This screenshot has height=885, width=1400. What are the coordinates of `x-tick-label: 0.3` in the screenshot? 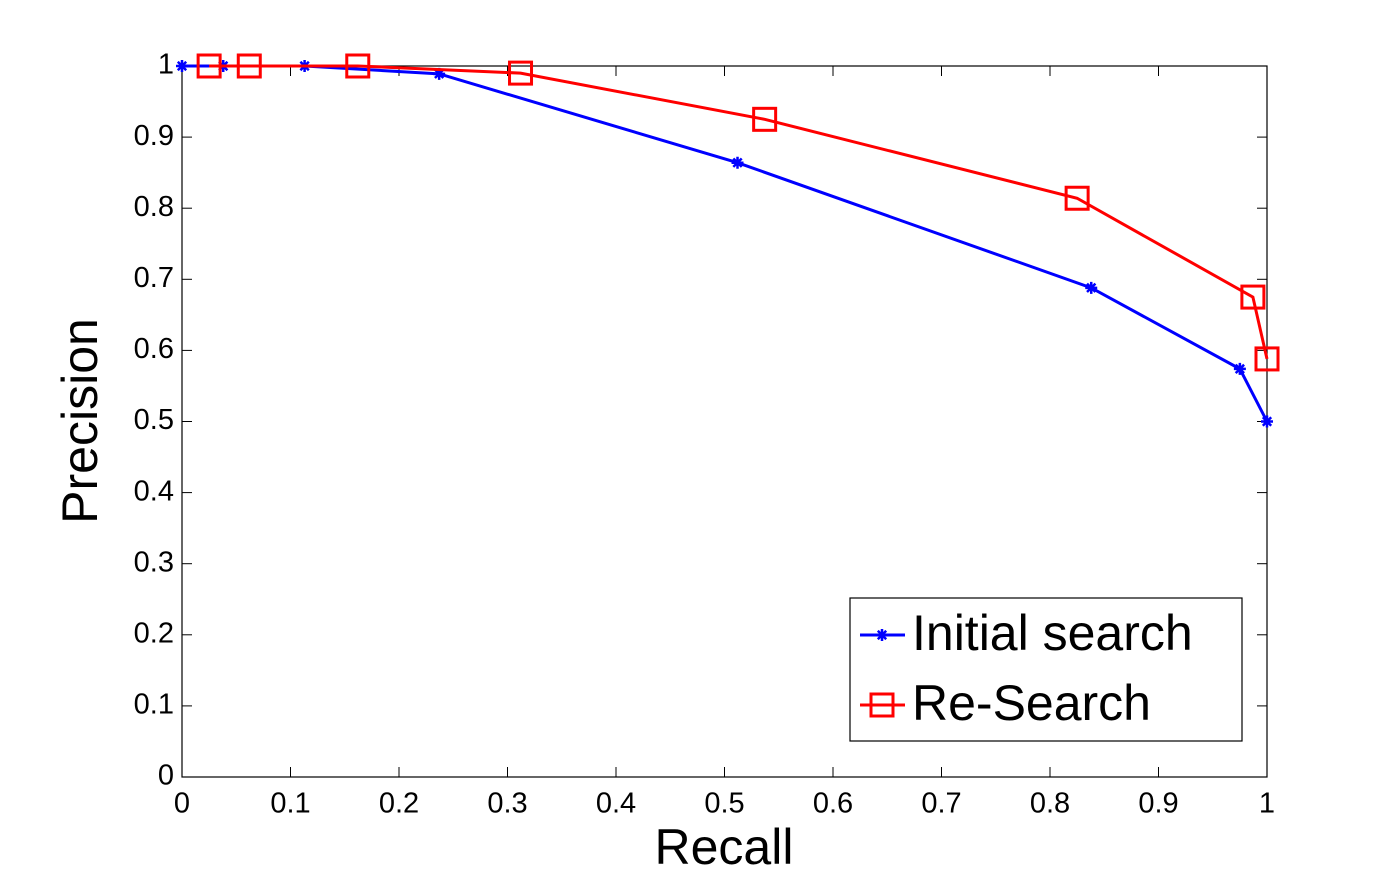 It's located at (507, 804).